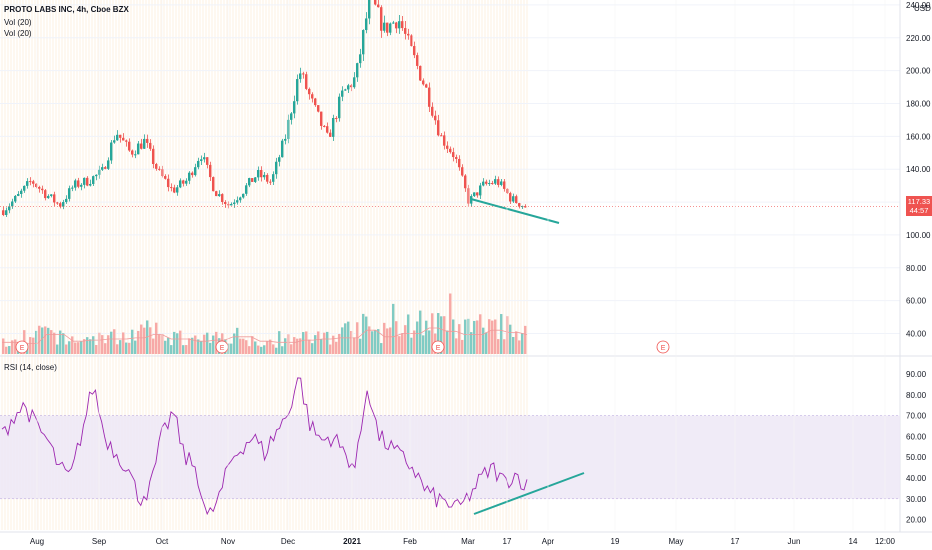 The image size is (932, 550). What do you see at coordinates (66, 9) in the screenshot?
I see `symbol-legend: PROTO LABS INC, 4h, Cboe BZX` at bounding box center [66, 9].